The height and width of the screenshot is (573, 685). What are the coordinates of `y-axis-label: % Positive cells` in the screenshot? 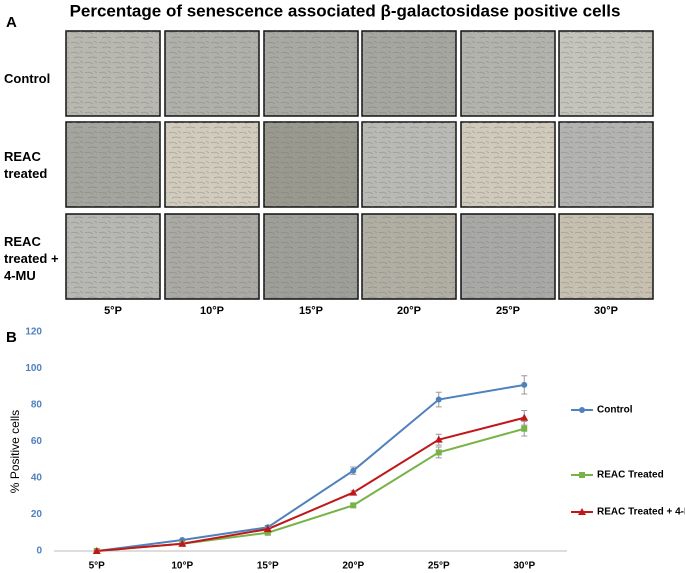 It's located at (15, 451).